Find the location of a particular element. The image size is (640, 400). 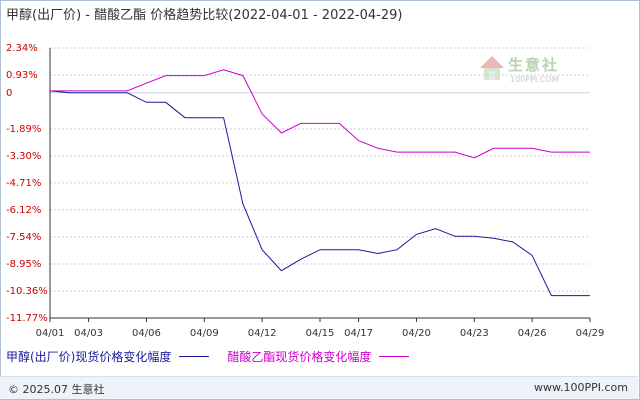

y-tick-label: -7.54% is located at coordinates (23, 237).